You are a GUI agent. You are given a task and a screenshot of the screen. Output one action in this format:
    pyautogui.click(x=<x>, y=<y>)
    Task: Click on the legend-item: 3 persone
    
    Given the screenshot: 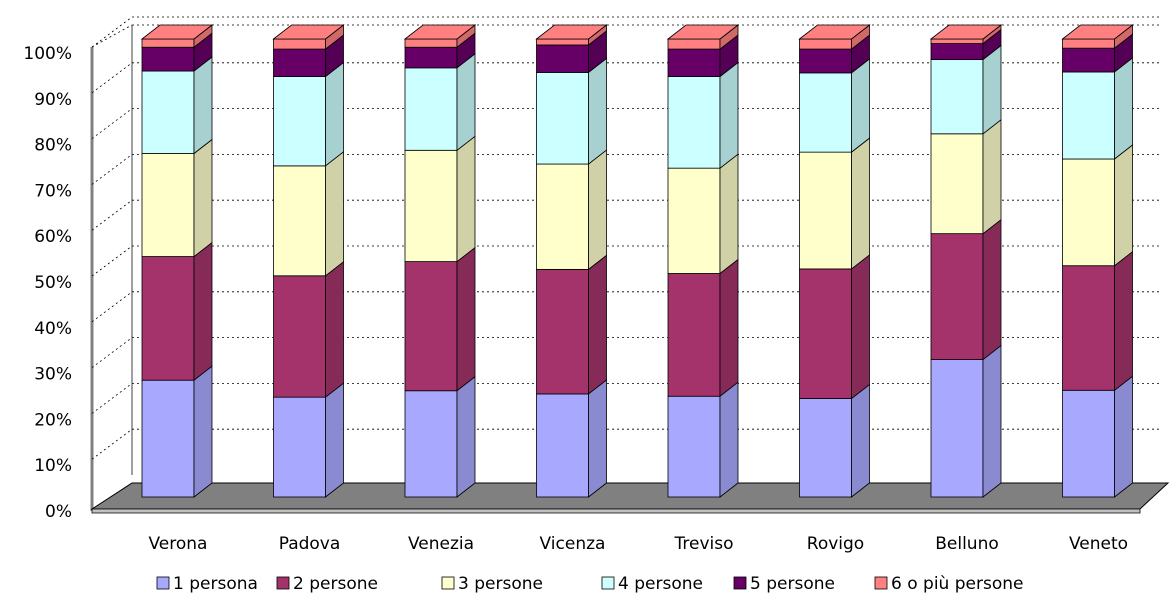 What is the action you would take?
    pyautogui.click(x=492, y=584)
    